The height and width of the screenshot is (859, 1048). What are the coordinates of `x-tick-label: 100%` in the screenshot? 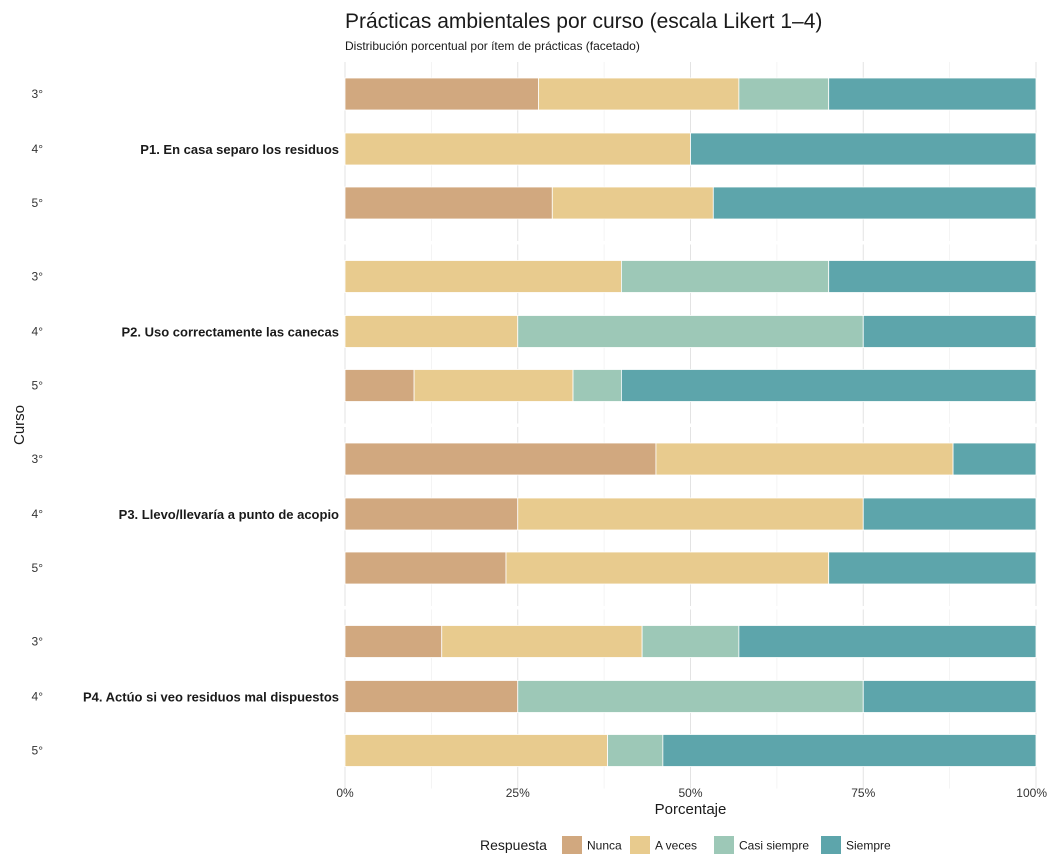 It's located at (1031, 793).